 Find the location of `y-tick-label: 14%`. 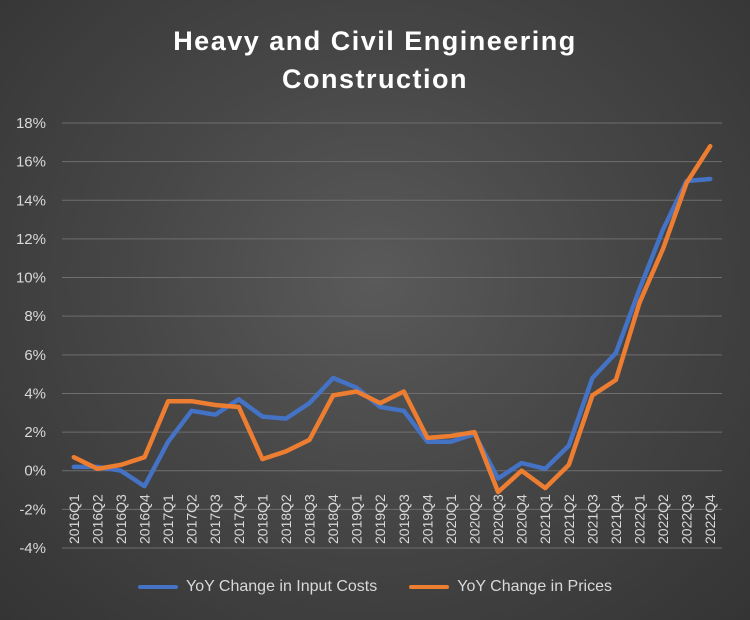

y-tick-label: 14% is located at coordinates (31, 200).